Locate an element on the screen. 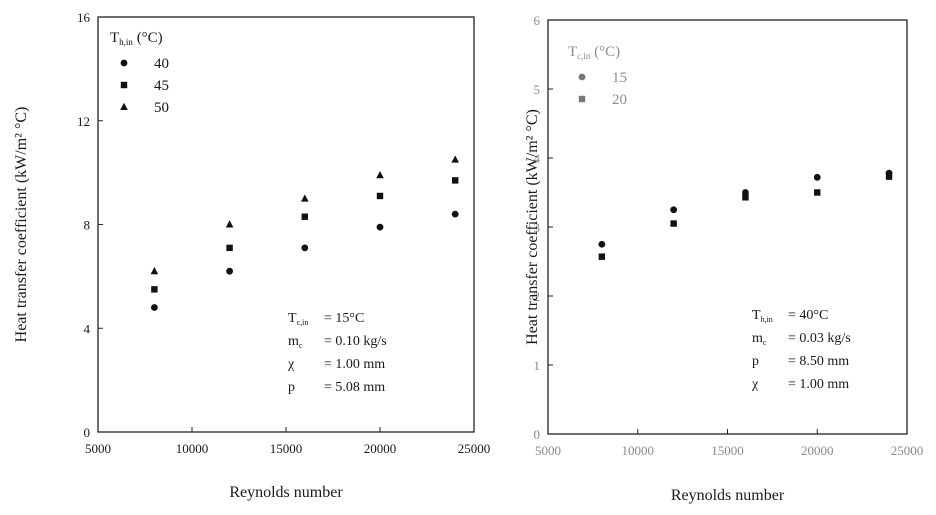 The height and width of the screenshot is (515, 936). y-tick-label: 8 is located at coordinates (87, 225).